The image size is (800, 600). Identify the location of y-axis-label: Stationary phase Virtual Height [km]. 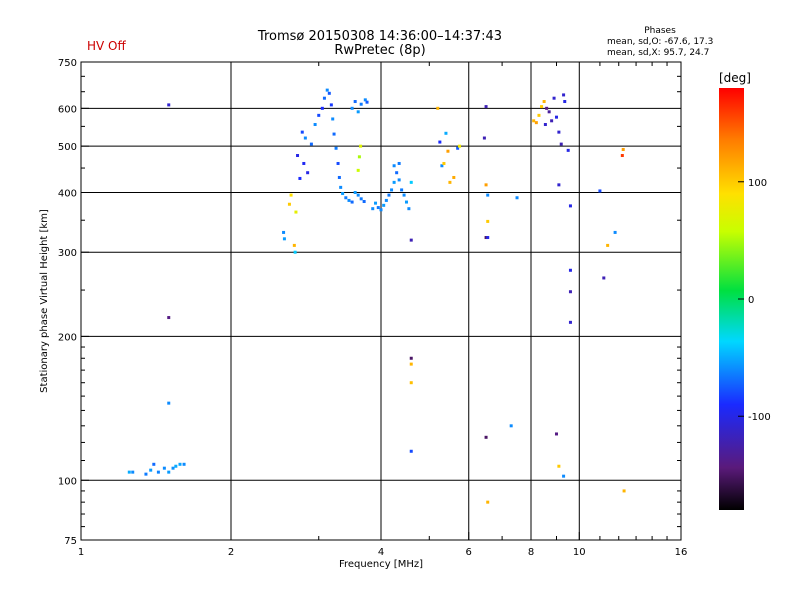
(44, 301).